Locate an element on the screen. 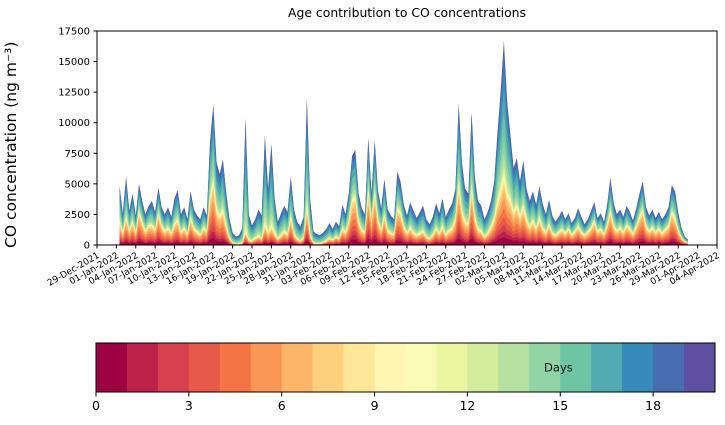 Image resolution: width=725 pixels, height=425 pixels. colorbar-tick-label: 0 is located at coordinates (96, 405).